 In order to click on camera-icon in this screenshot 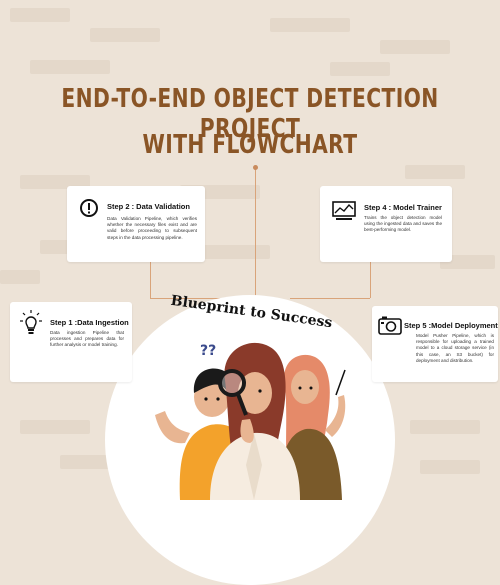, I will do `click(390, 325)`.